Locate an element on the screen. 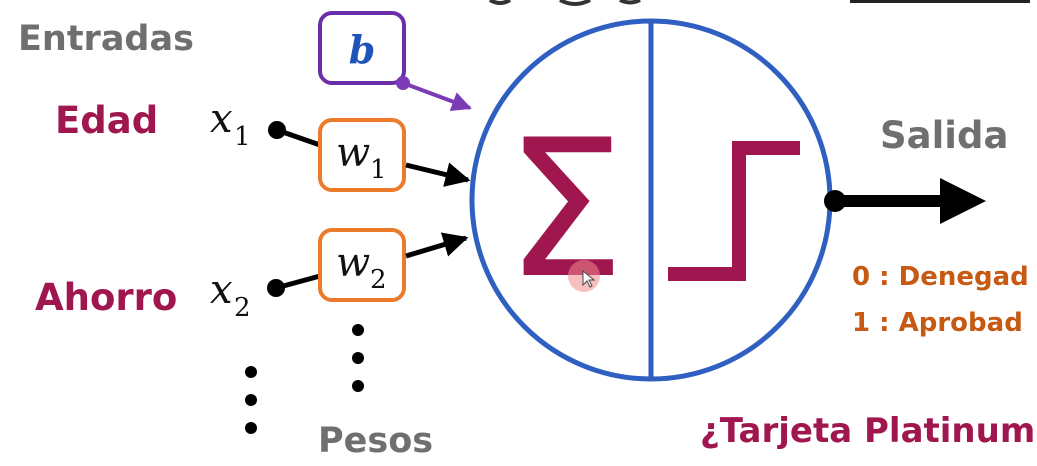 The image size is (1037, 466). svg-text: 0 : Denegad is located at coordinates (940, 277).